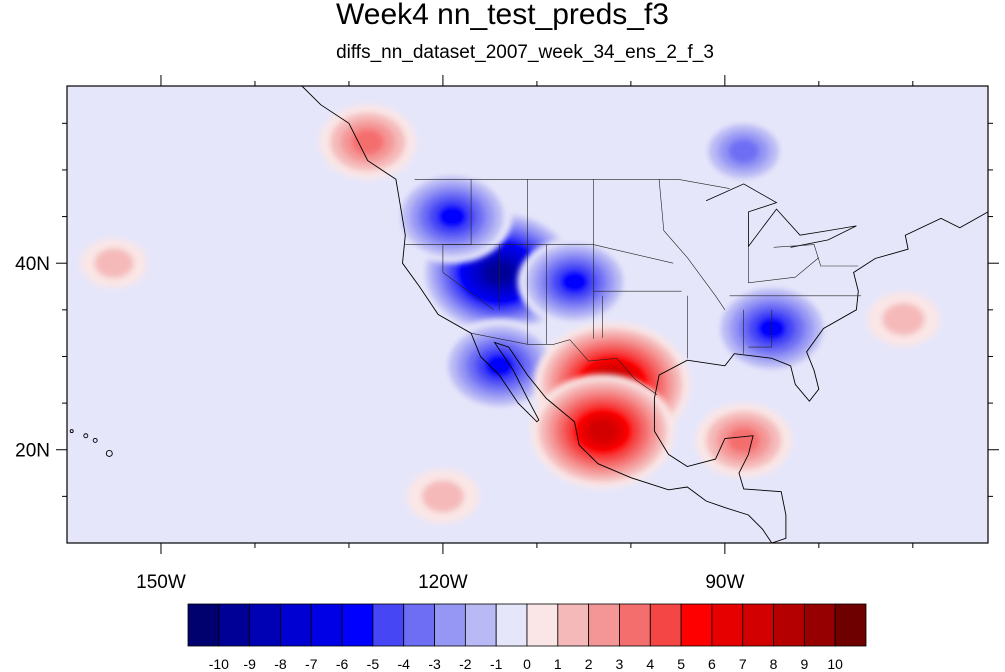 Image resolution: width=1005 pixels, height=672 pixels. I want to click on colorbar-label-10: 0, so click(527, 664).